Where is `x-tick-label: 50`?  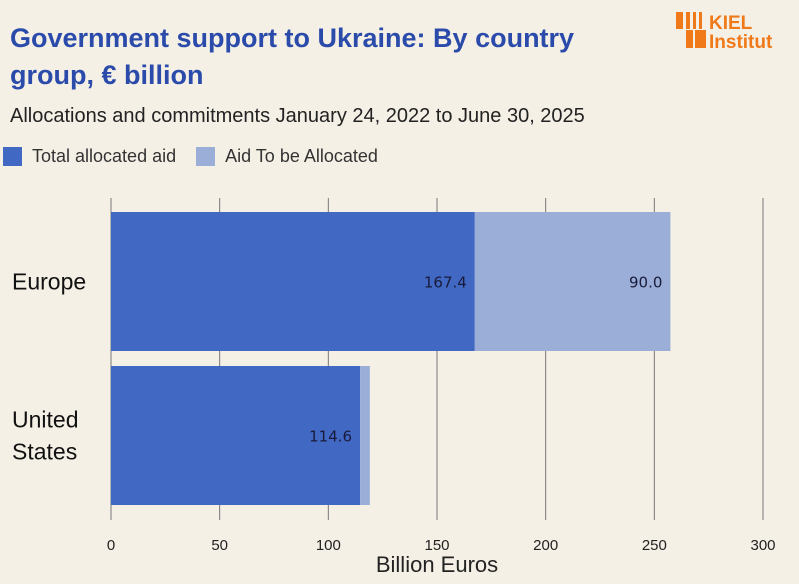 x-tick-label: 50 is located at coordinates (219, 545).